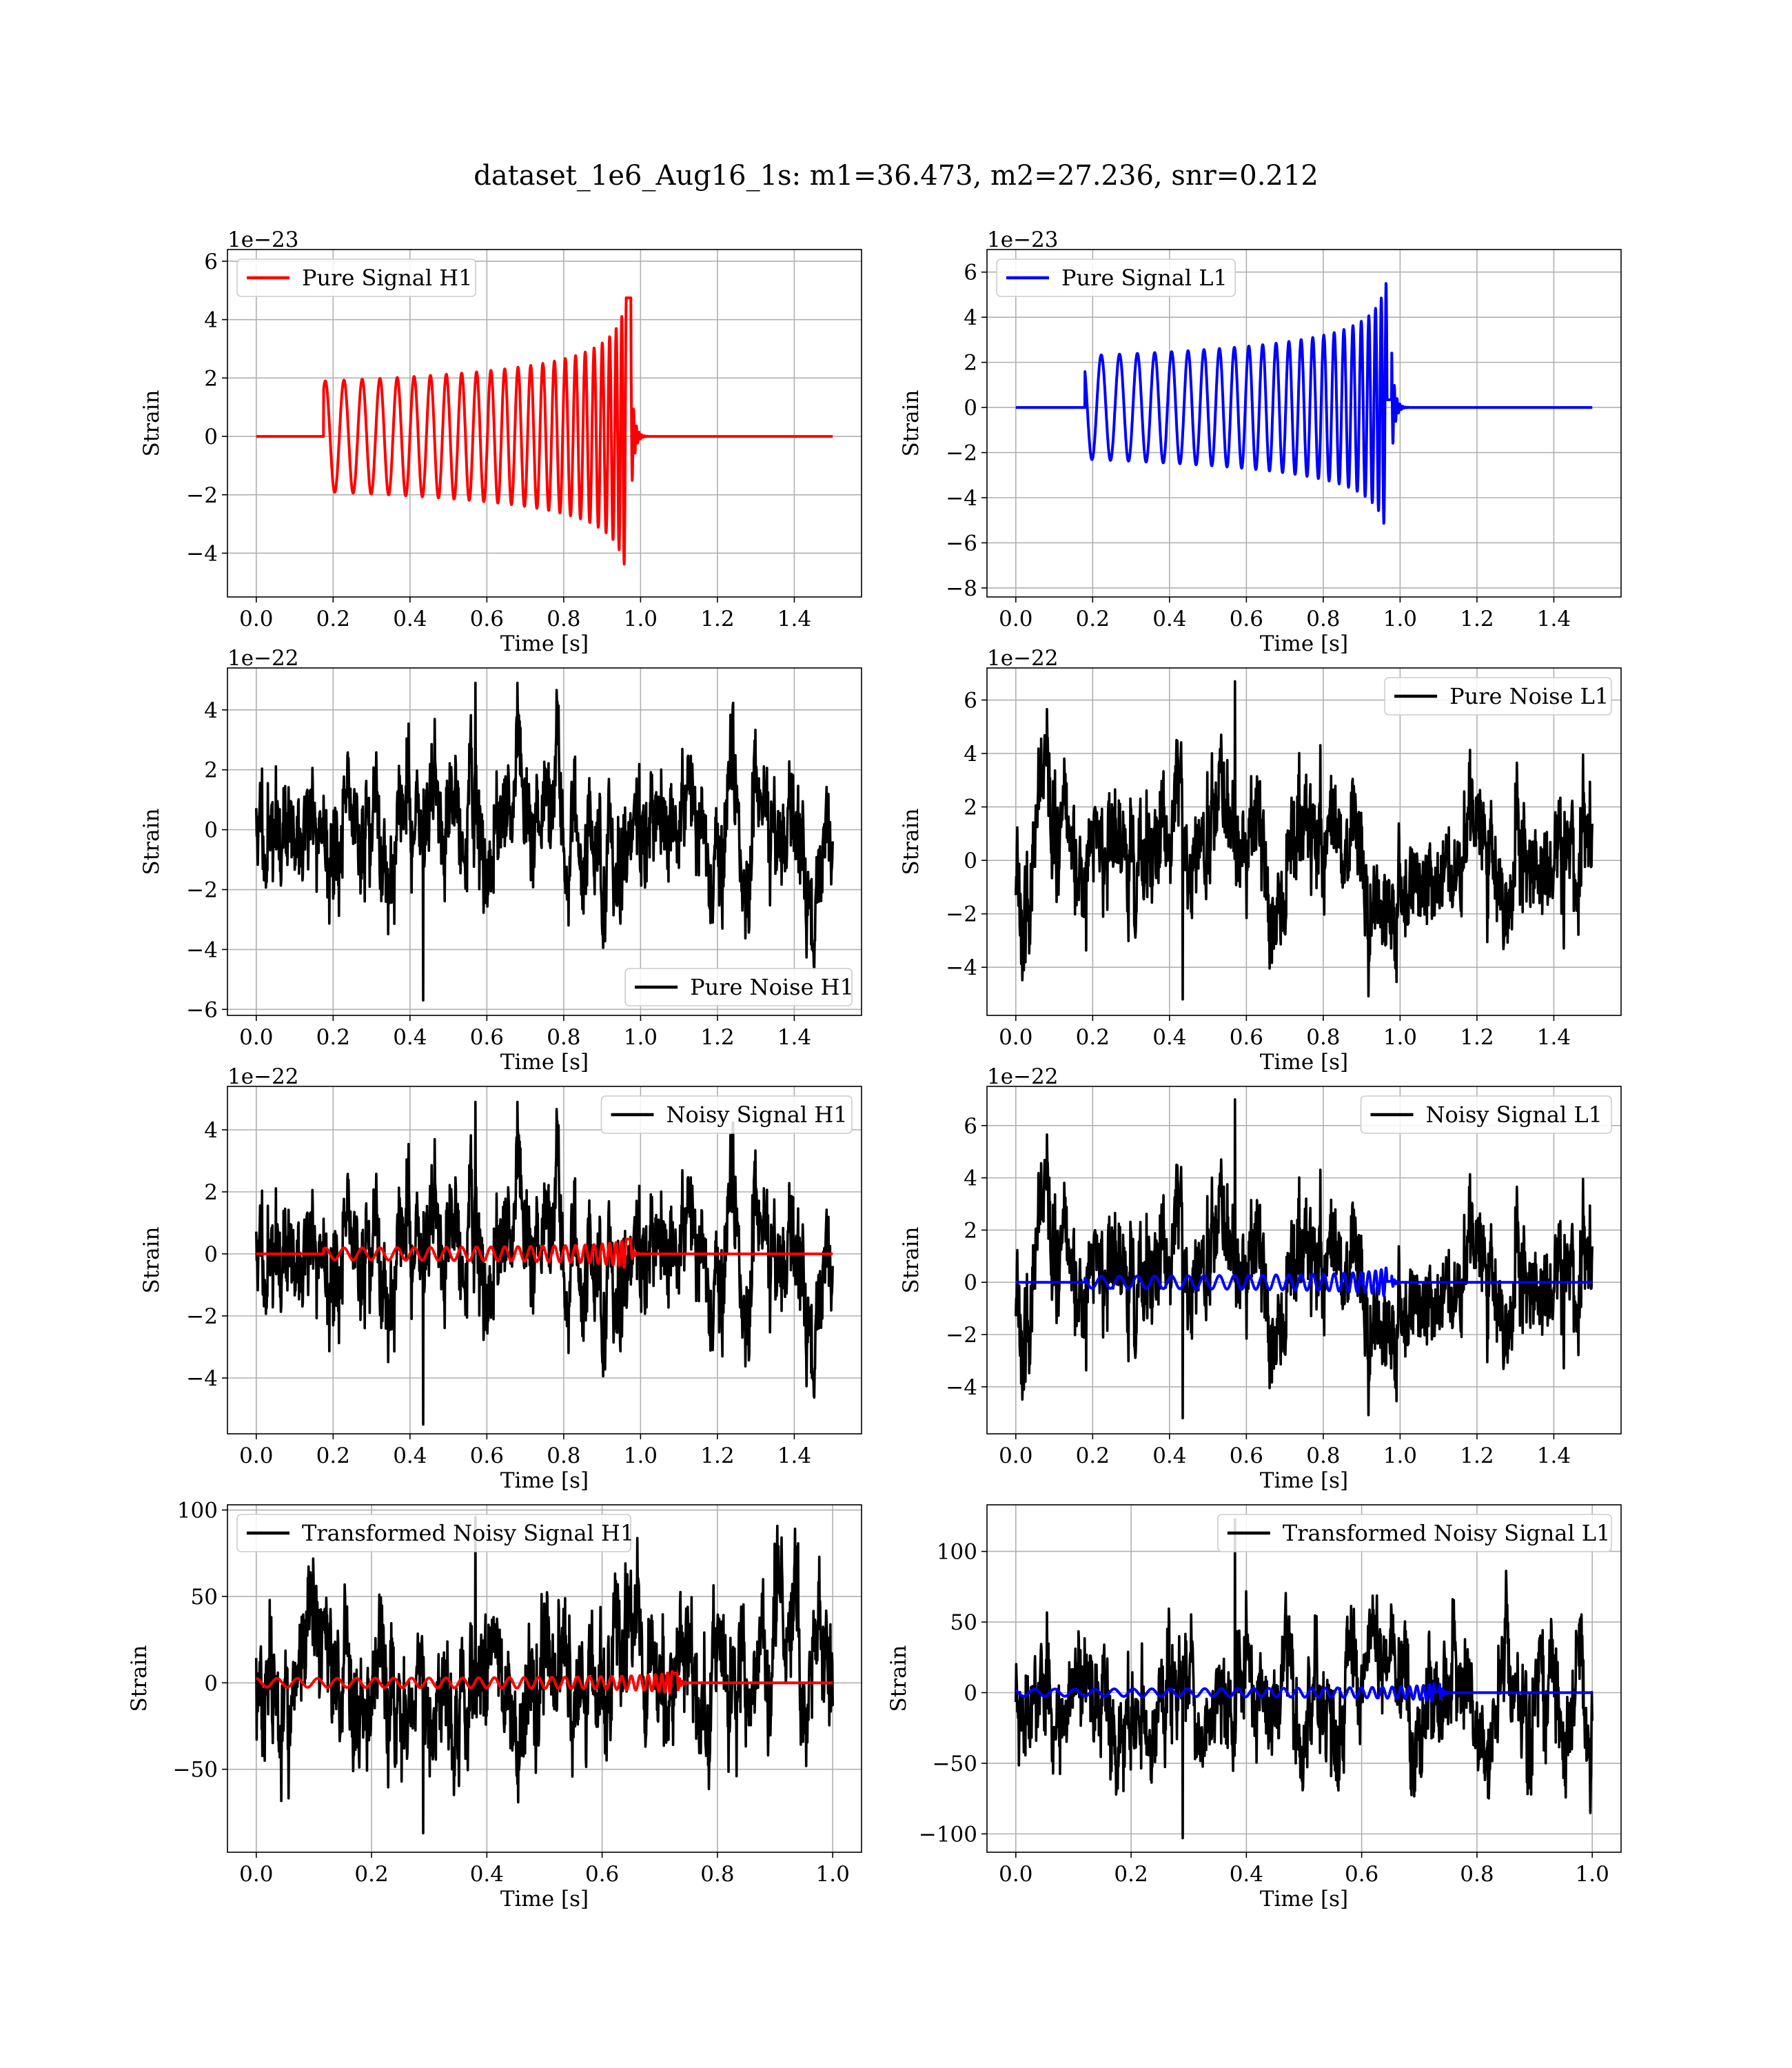 The width and height of the screenshot is (1792, 2068). What do you see at coordinates (1264, 1713) in the screenshot?
I see `tick-group: 0.0 0.2 0.4 0.6 0.8 1.0 −100 −50 0 50 100` at bounding box center [1264, 1713].